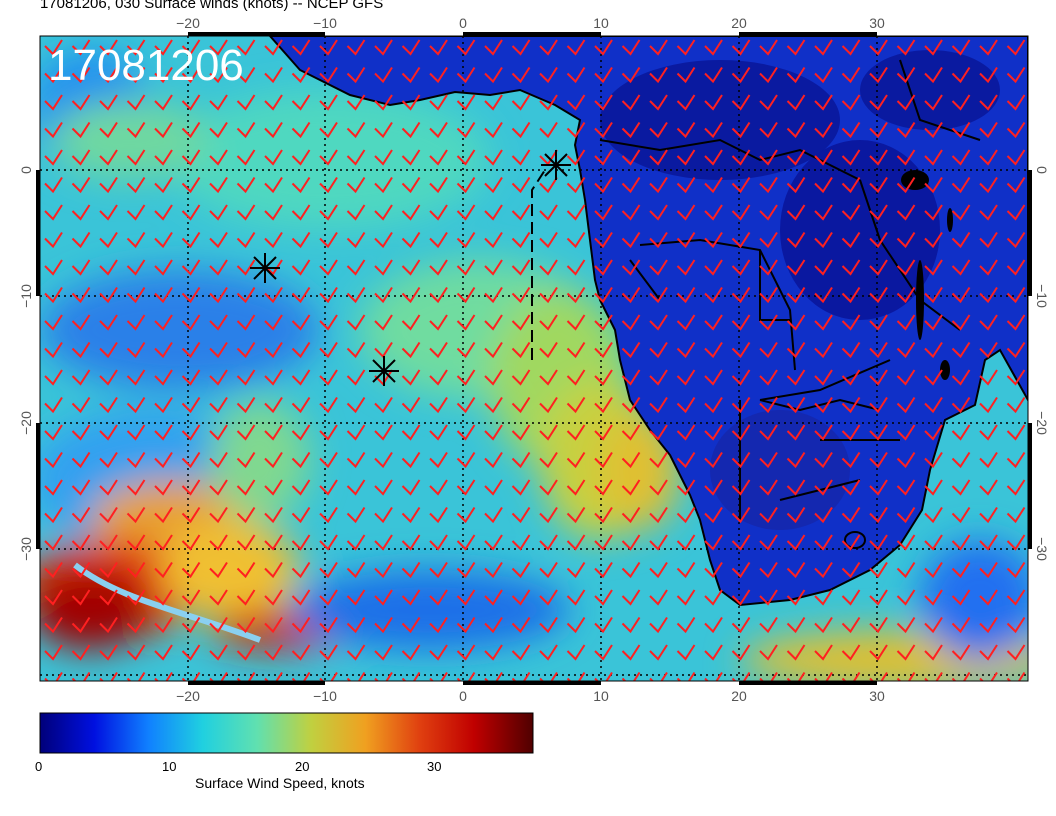 The height and width of the screenshot is (816, 1056). Describe the element at coordinates (538, 264) in the screenshot. I see `dashed-track-line` at that location.